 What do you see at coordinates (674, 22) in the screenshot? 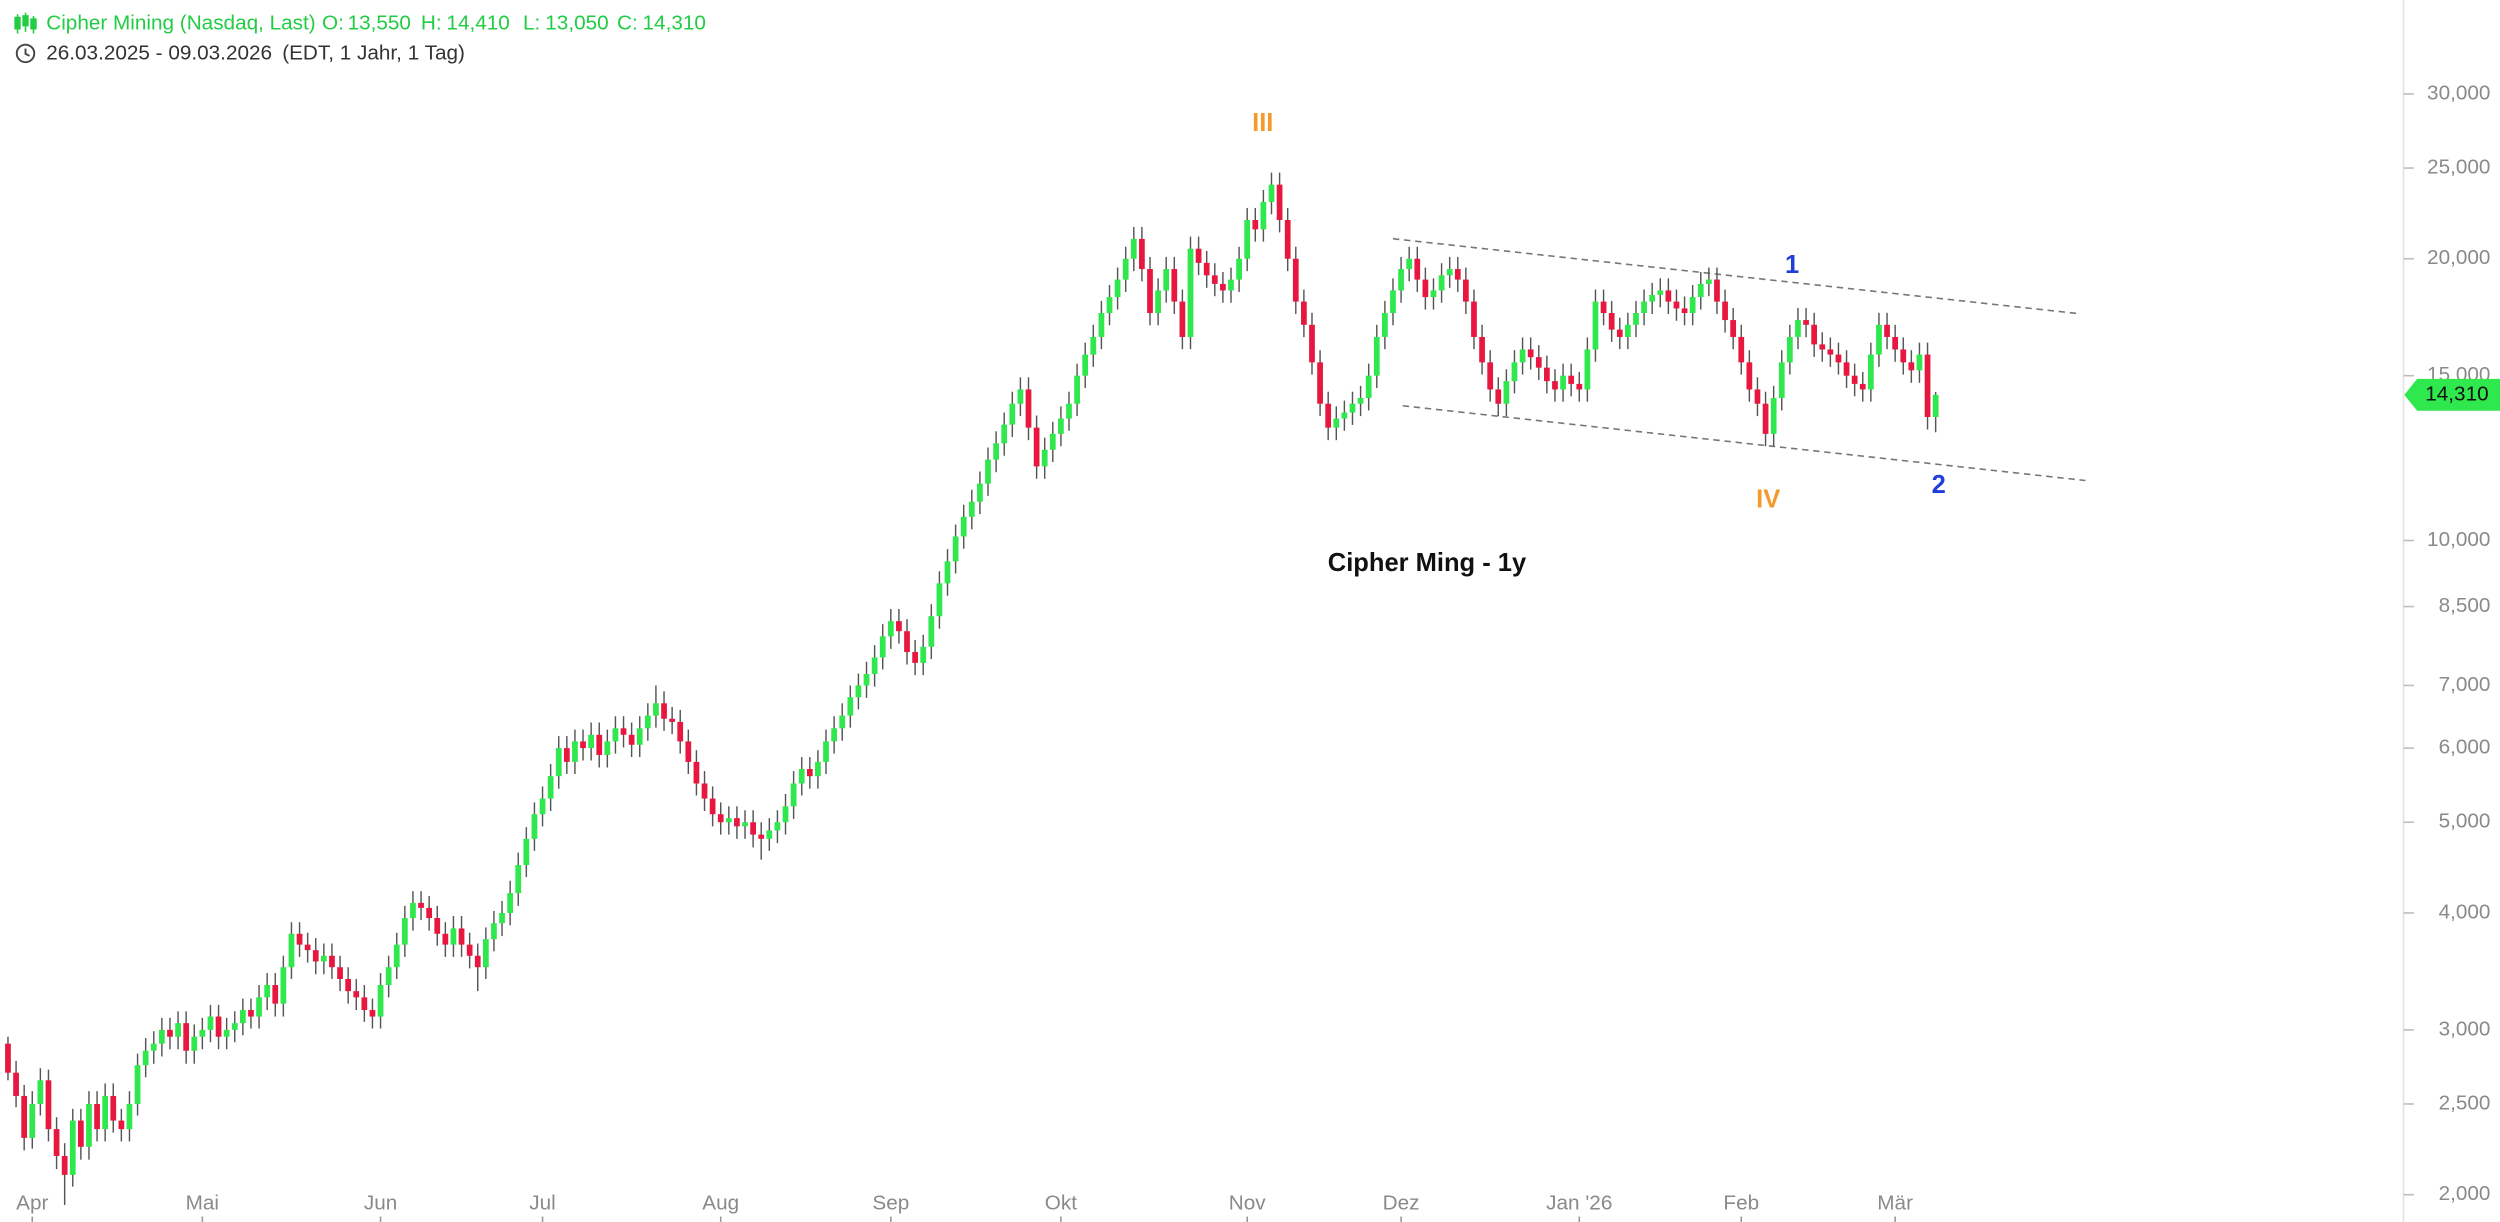
I see `readout-value: 14,310` at bounding box center [674, 22].